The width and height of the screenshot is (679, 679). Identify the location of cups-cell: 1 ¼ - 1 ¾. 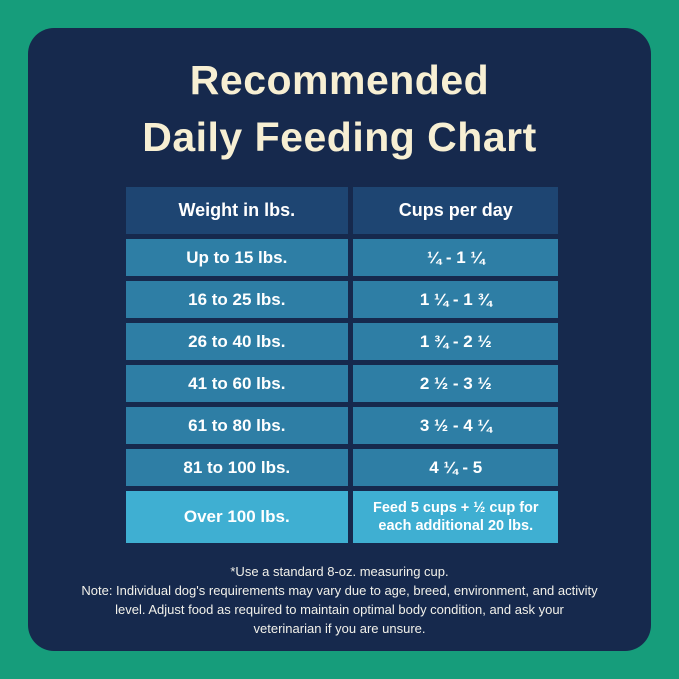
(456, 300).